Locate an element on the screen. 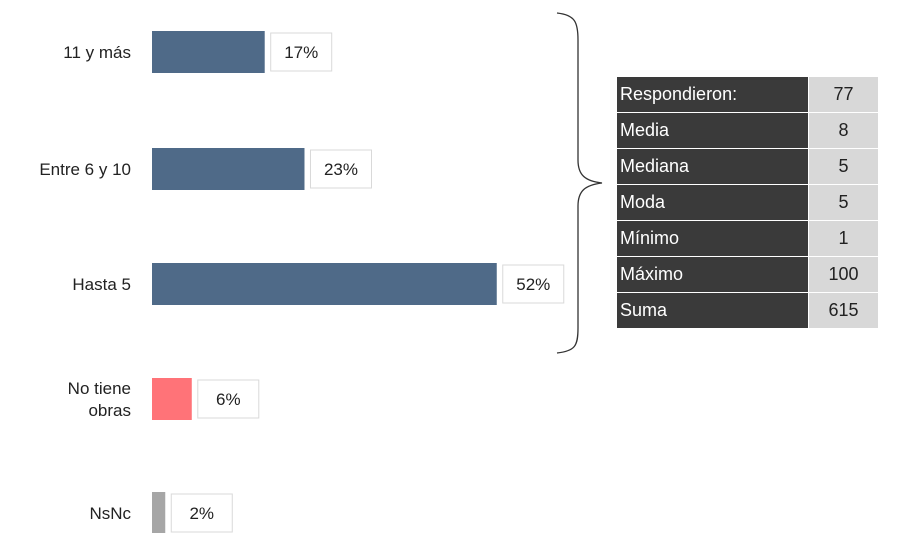 The width and height of the screenshot is (897, 533). value-label: 2% is located at coordinates (201, 513).